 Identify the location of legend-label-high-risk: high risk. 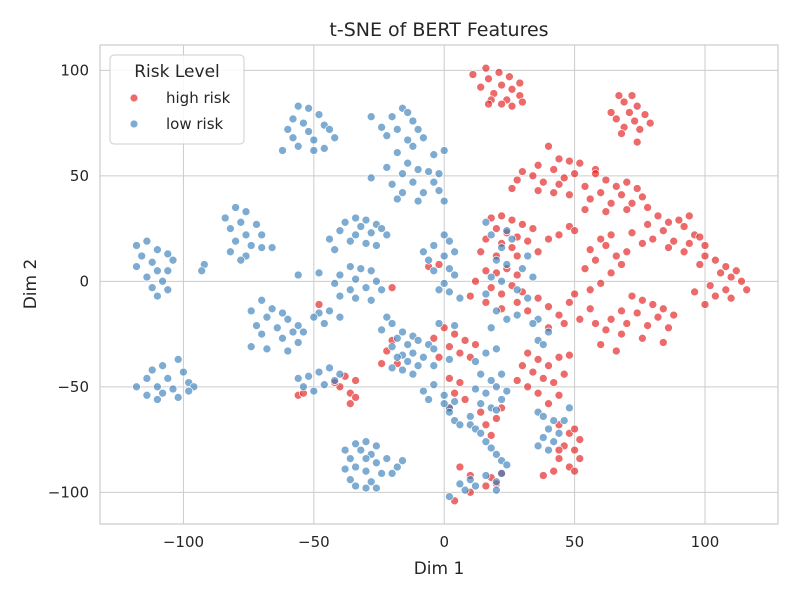
(198, 98).